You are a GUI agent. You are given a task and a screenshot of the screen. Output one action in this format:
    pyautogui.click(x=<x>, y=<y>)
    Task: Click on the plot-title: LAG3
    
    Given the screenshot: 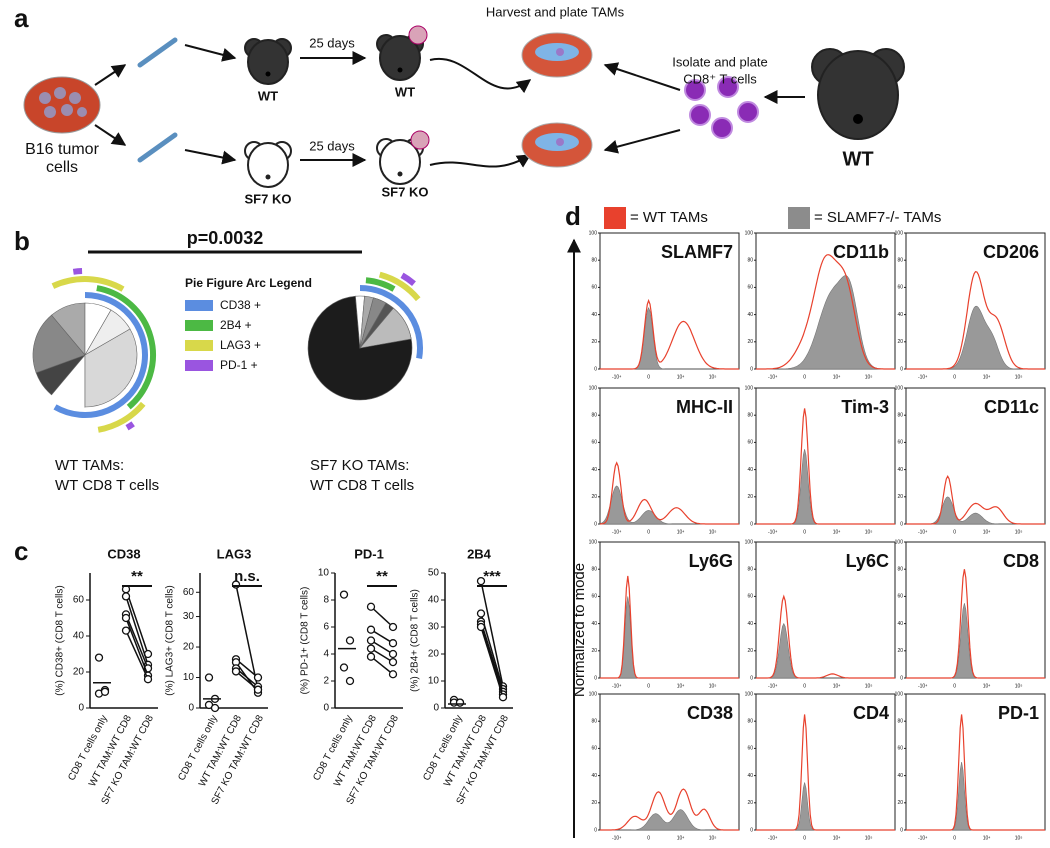 What is the action you would take?
    pyautogui.click(x=234, y=553)
    